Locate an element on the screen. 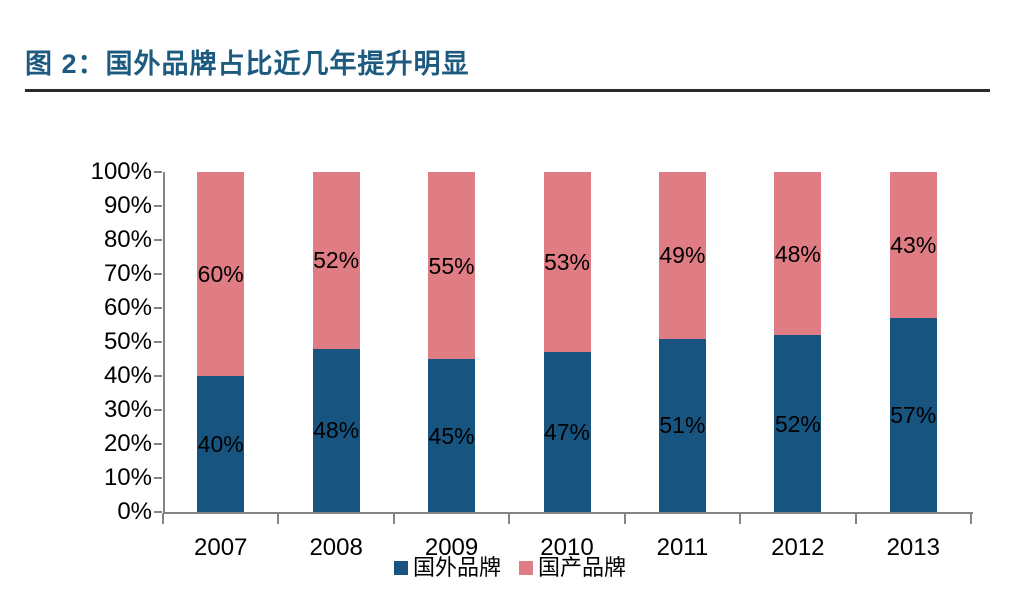 This screenshot has width=1016, height=616. legend-label-foreign-brands: 国外品牌 is located at coordinates (456, 567).